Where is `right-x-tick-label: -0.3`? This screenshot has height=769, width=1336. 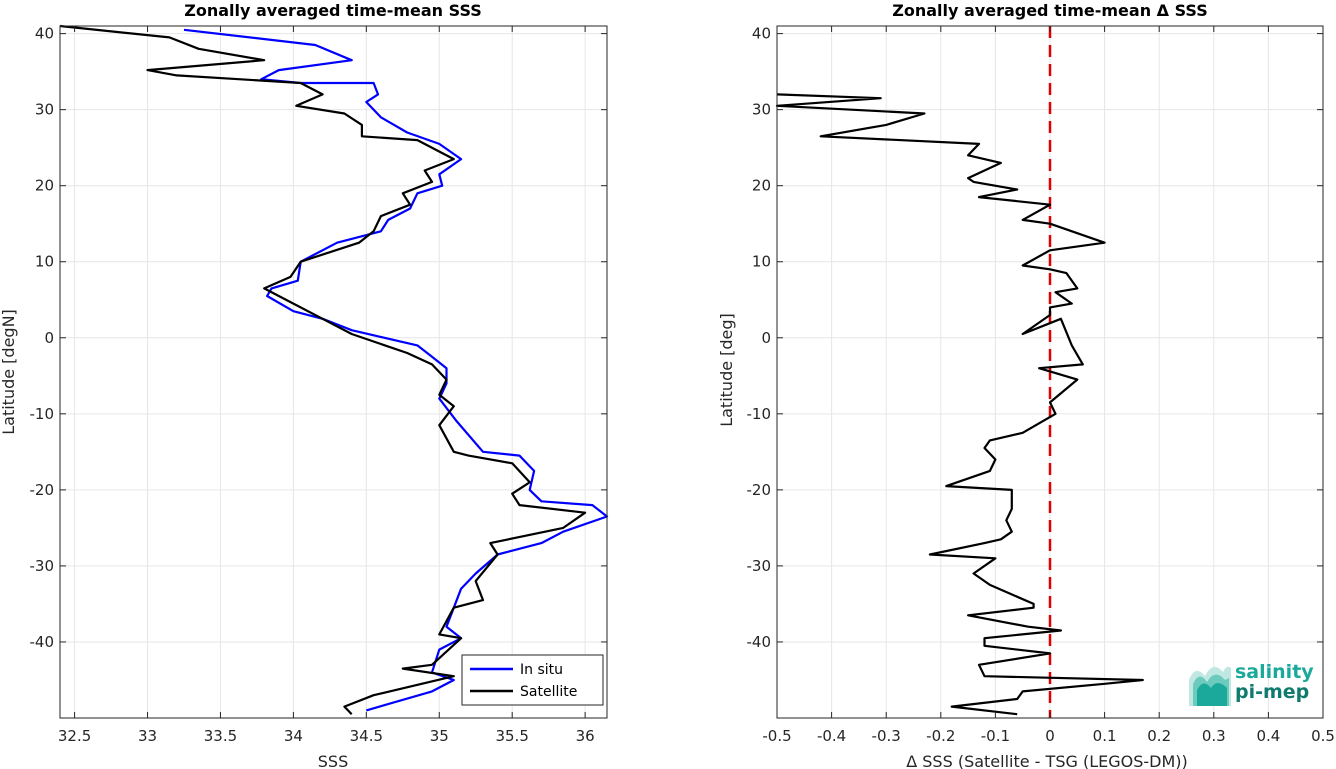 right-x-tick-label: -0.3 is located at coordinates (886, 736).